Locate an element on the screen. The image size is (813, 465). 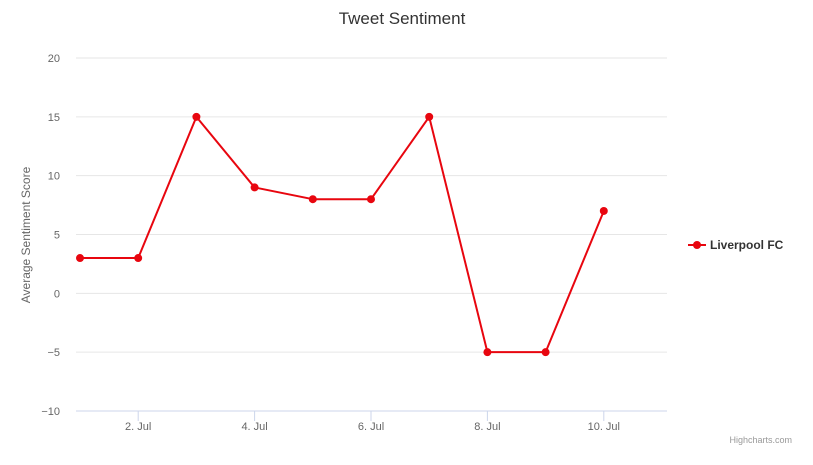
chart-title: Tweet Sentiment is located at coordinates (402, 18).